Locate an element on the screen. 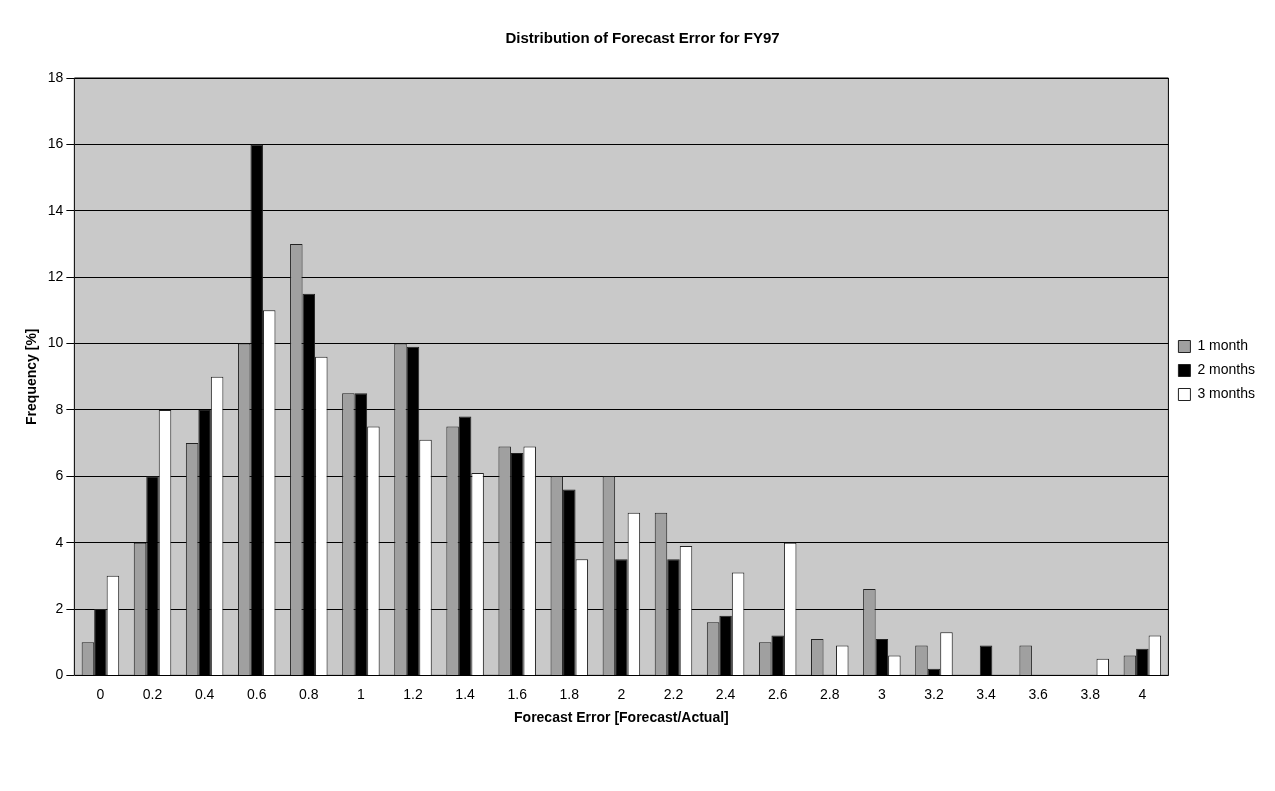 This screenshot has width=1275, height=791. y-tick-label: 16 is located at coordinates (55, 143).